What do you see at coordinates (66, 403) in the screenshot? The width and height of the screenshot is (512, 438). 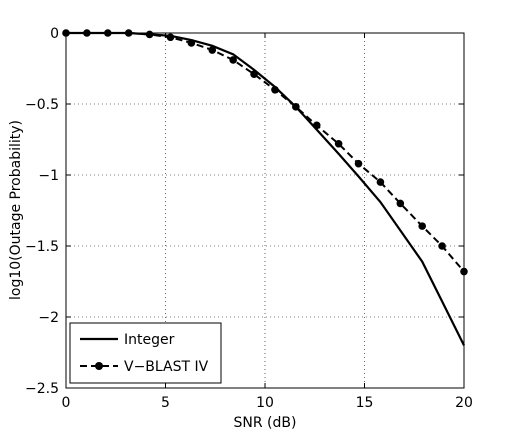 I see `x-tick-label: 0` at bounding box center [66, 403].